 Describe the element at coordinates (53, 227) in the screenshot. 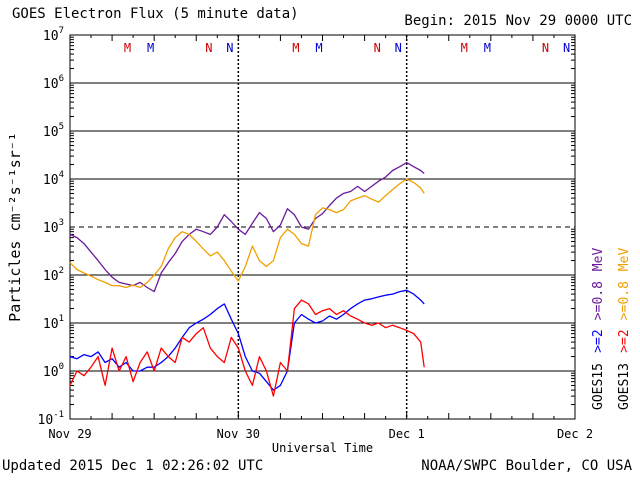

I see `y-tick-label: 10³` at that location.